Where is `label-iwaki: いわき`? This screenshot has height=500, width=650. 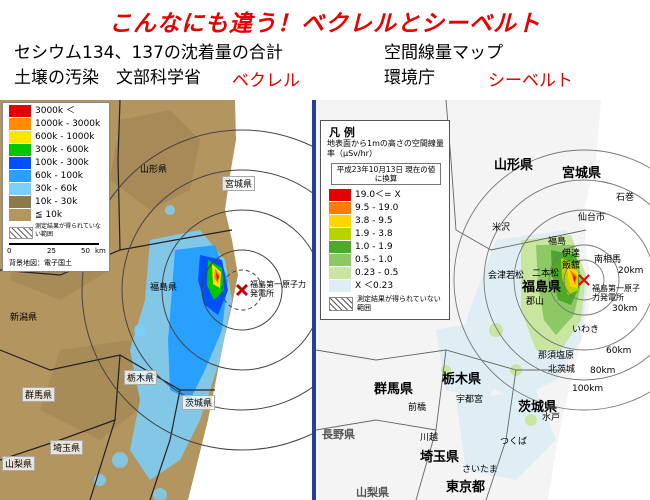
label-iwaki: いわき is located at coordinates (586, 330).